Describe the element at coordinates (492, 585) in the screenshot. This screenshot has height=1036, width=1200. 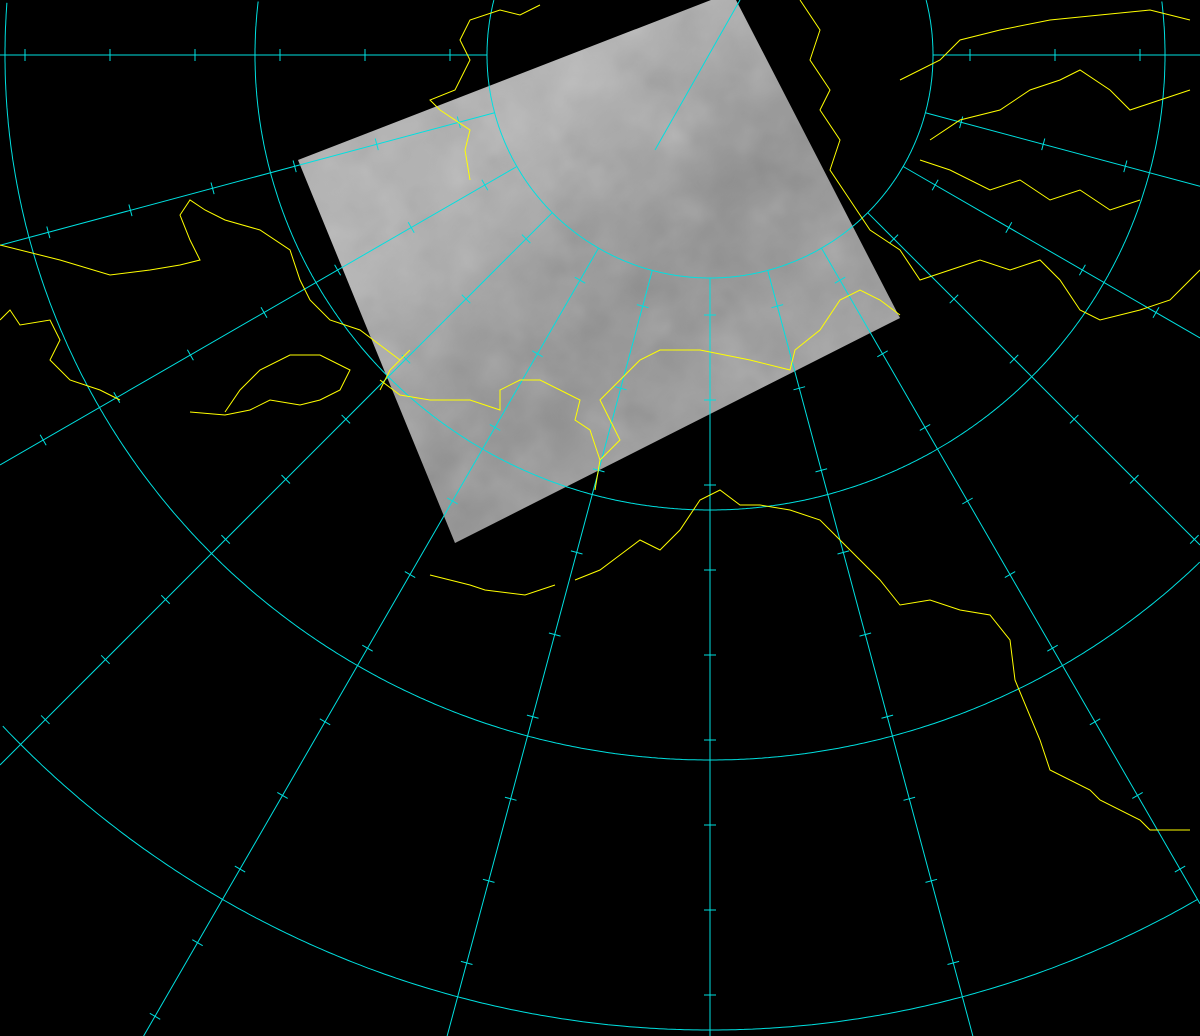
I see `coastline-aleutians` at that location.